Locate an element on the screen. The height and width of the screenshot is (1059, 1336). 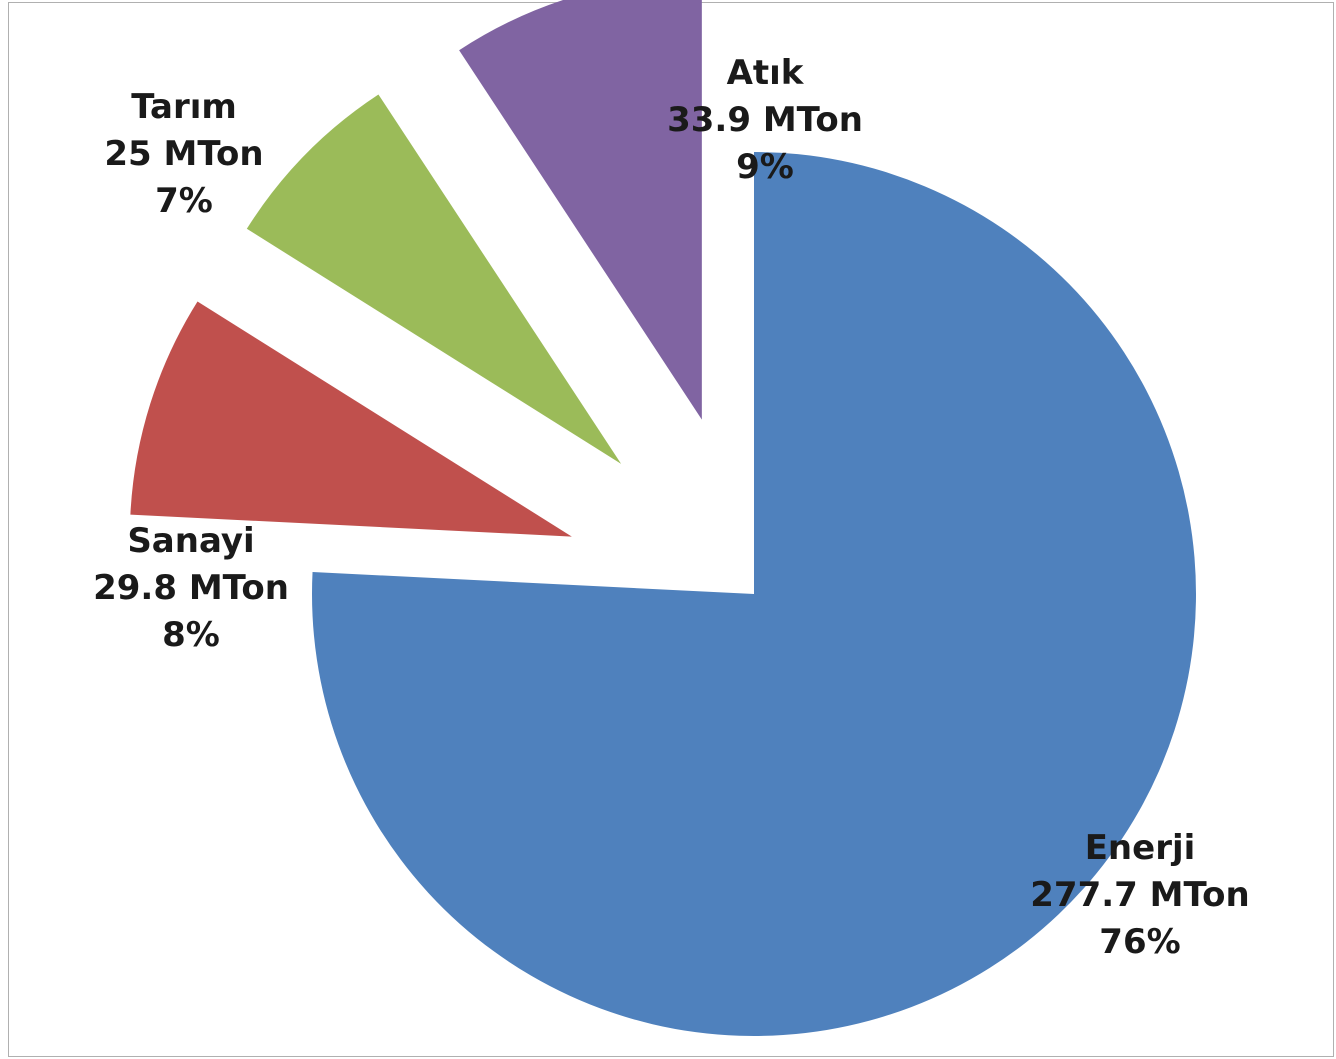
slice-value-enerji: 277.7 MTon is located at coordinates (1139, 895).